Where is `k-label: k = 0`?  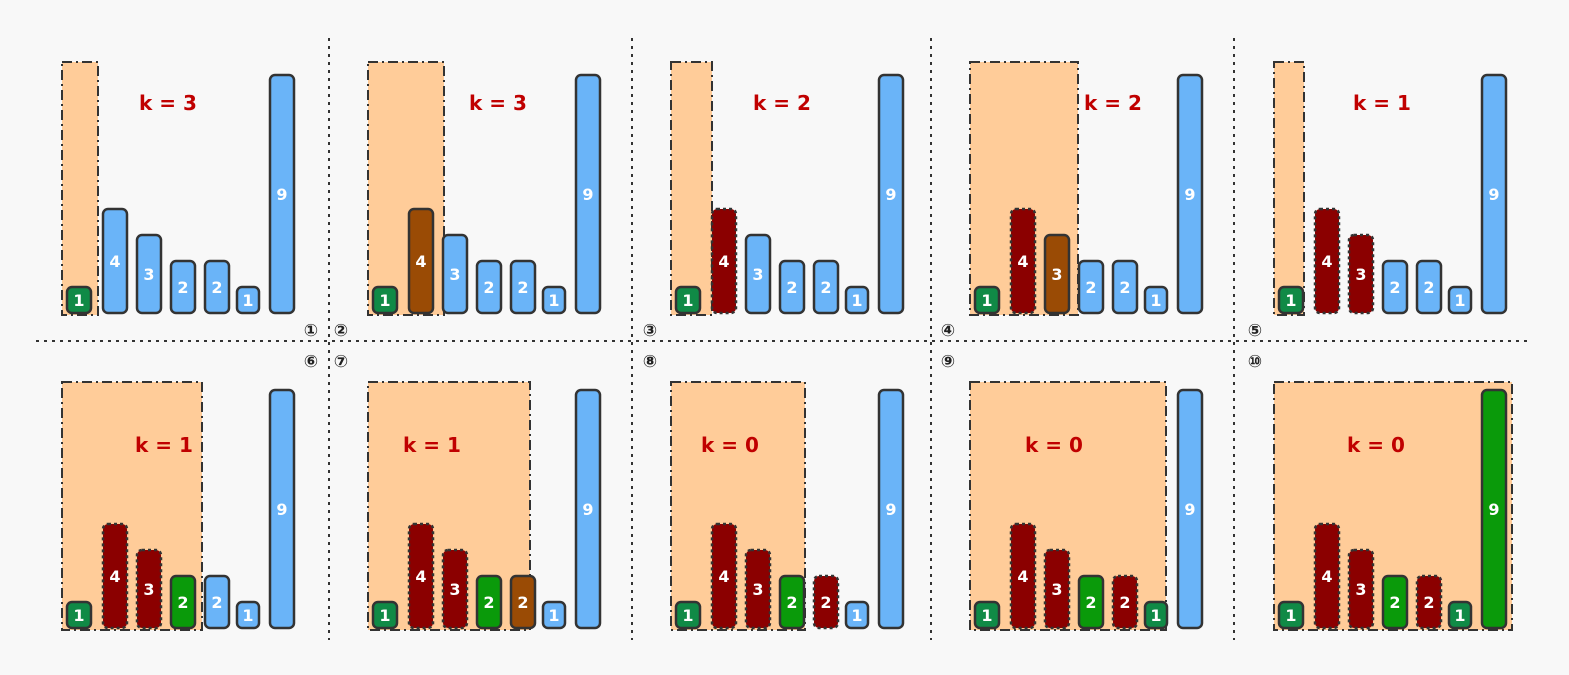
k-label: k = 0 is located at coordinates (730, 445).